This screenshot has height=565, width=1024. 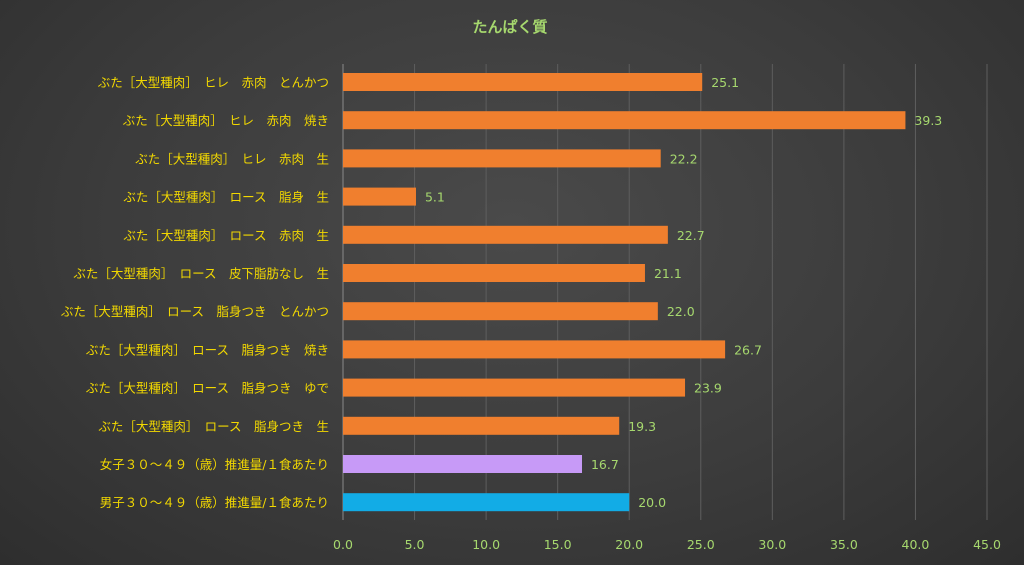 What do you see at coordinates (415, 544) in the screenshot?
I see `x-tick-label: 5.0` at bounding box center [415, 544].